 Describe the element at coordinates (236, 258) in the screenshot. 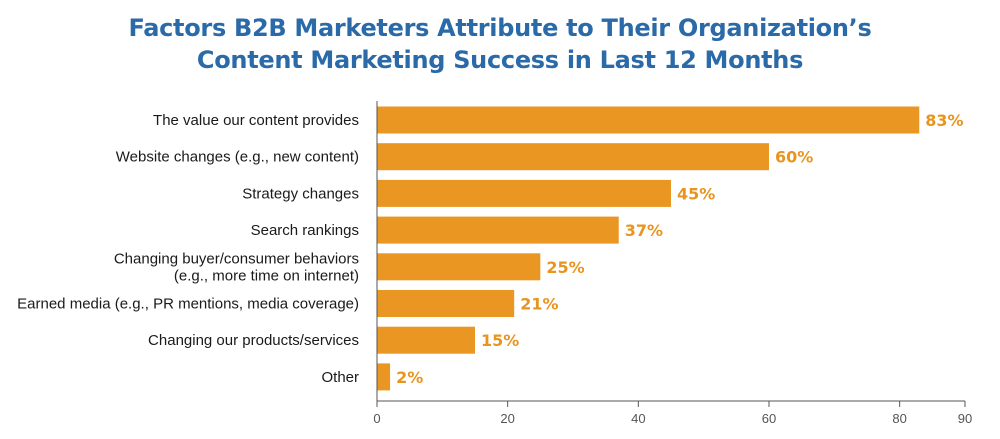

I see `category-label-4-line-0: Changing buyer/consumer behaviors` at that location.